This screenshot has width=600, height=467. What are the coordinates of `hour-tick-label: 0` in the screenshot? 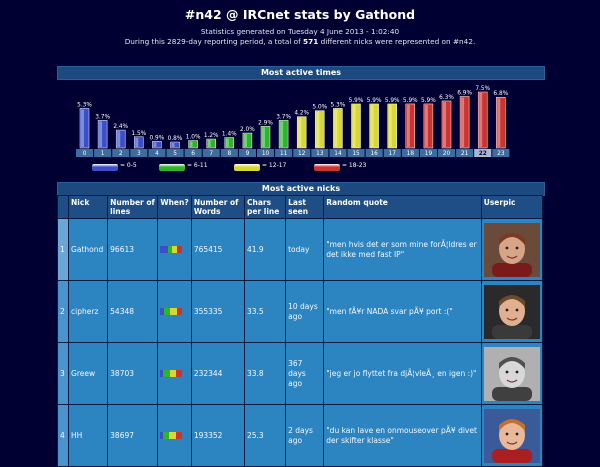 It's located at (85, 154).